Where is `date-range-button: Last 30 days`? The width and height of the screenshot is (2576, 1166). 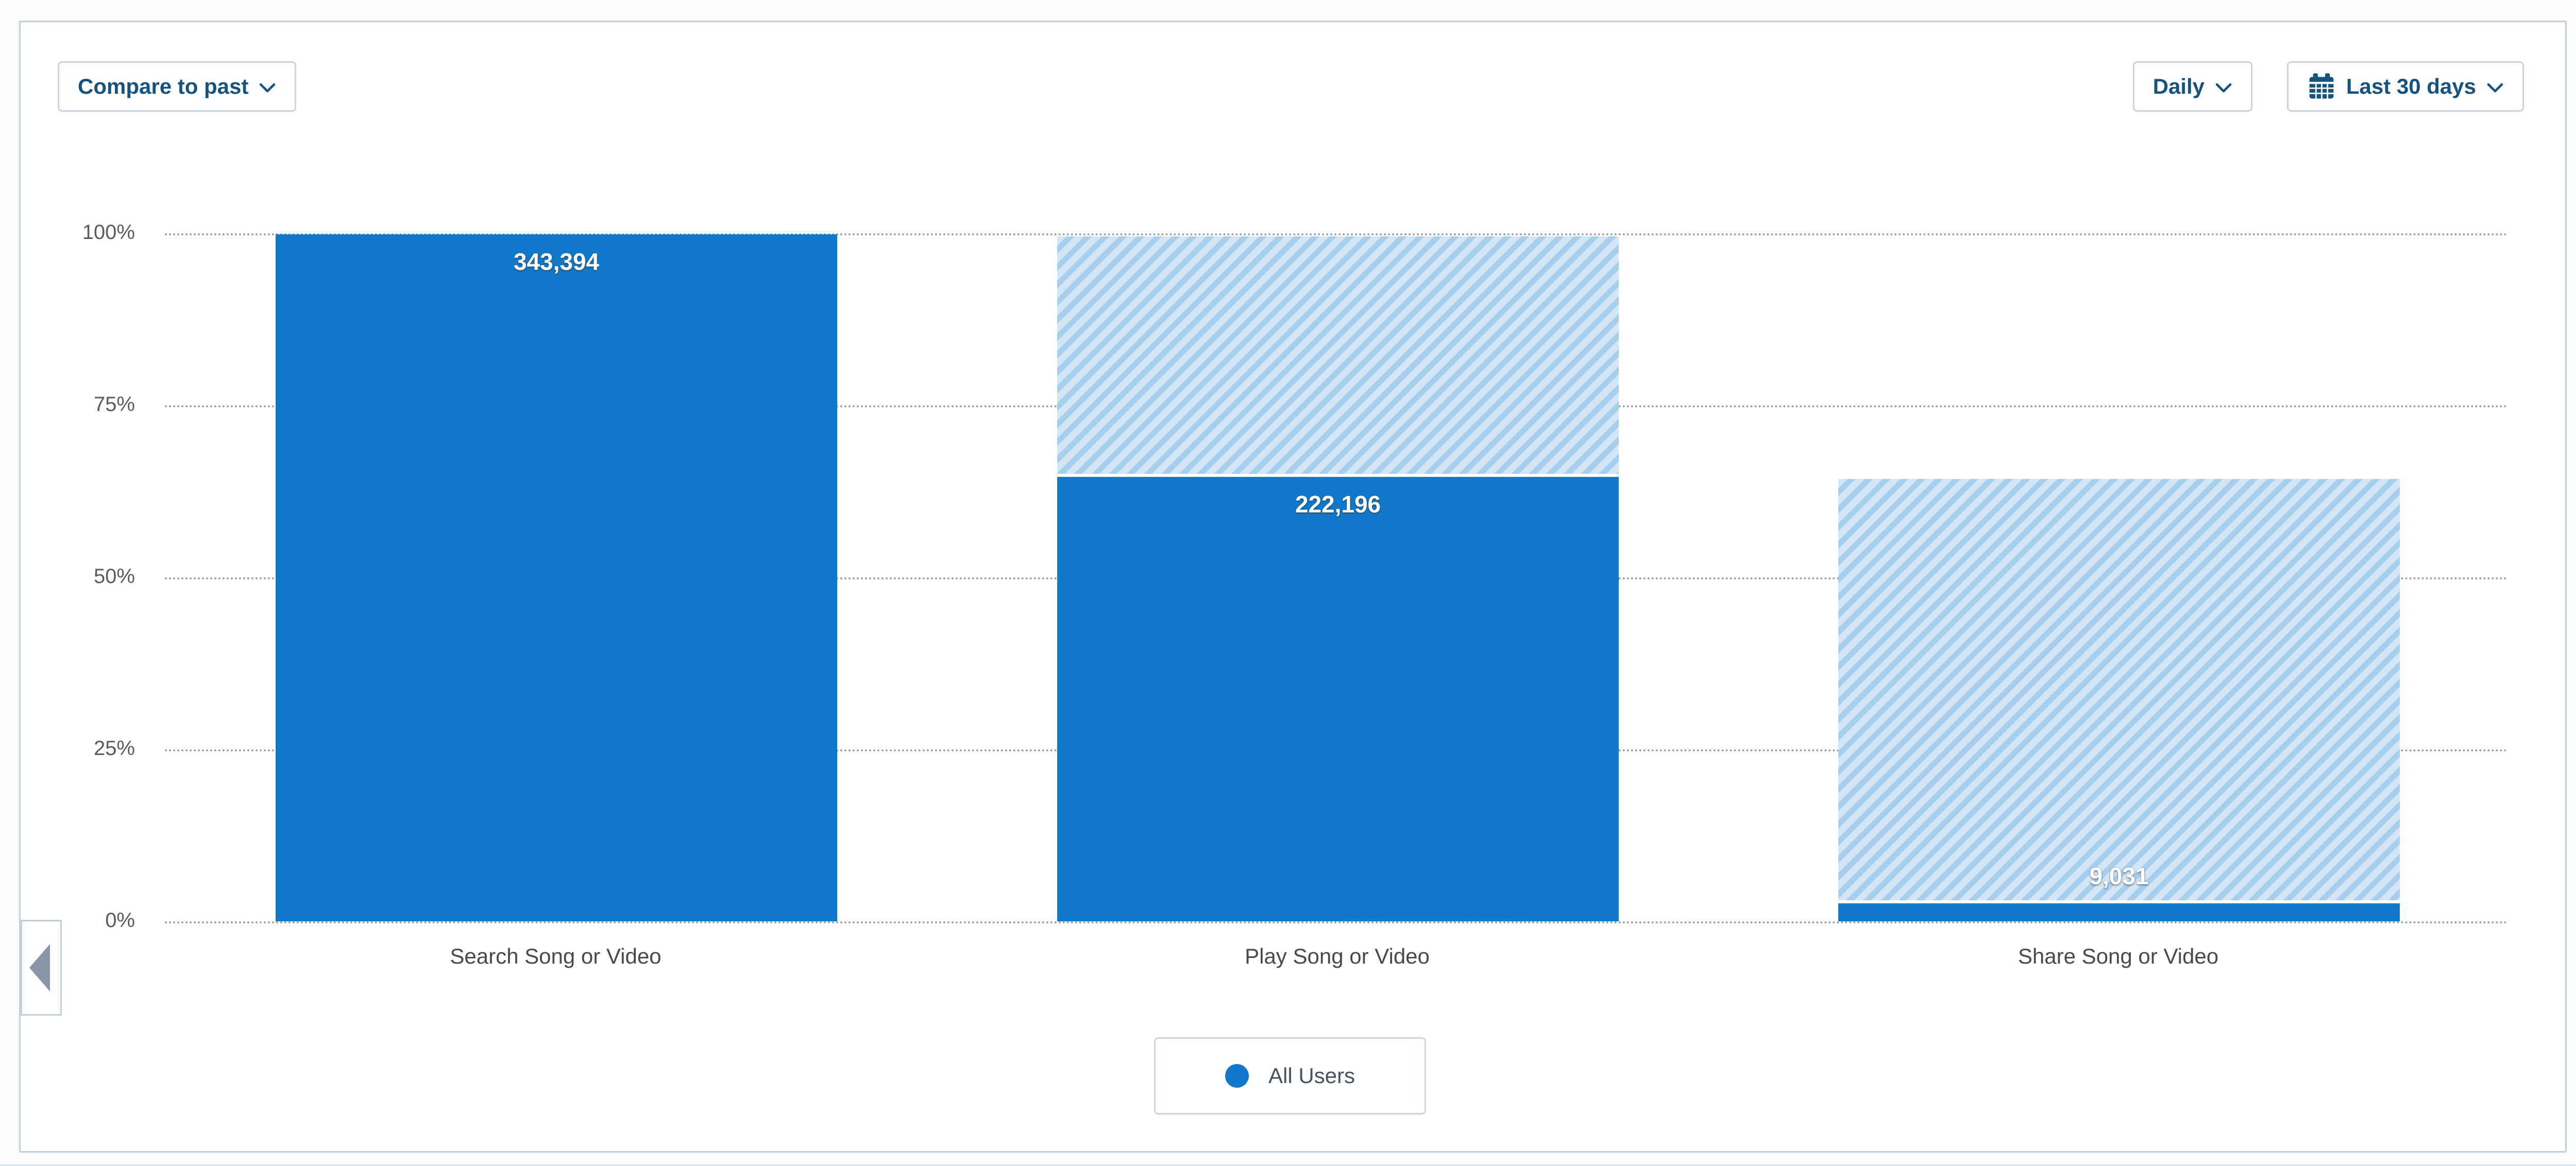 date-range-button: Last 30 days is located at coordinates (2405, 86).